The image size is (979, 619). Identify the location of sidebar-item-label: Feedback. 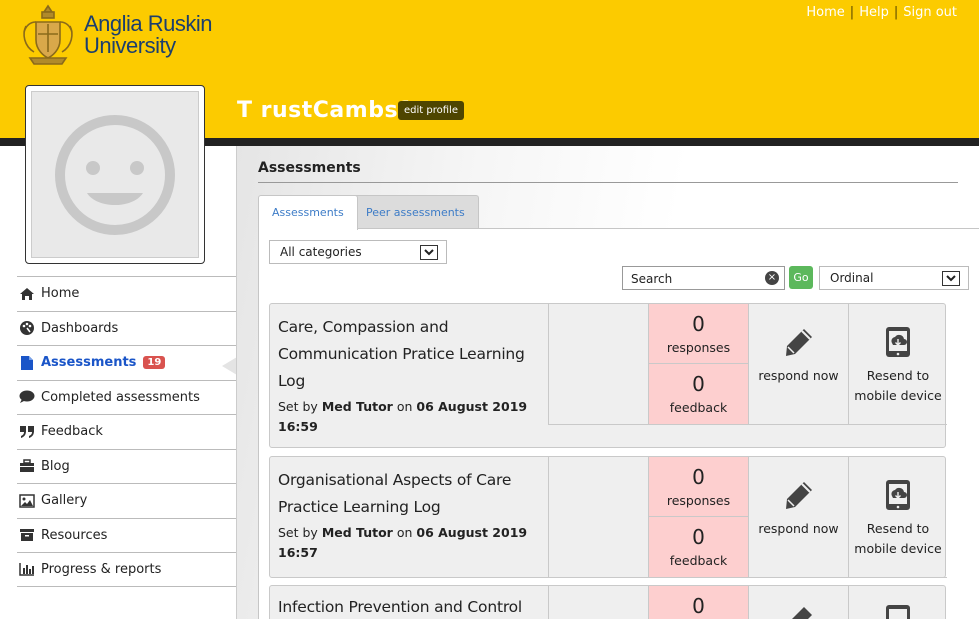
(72, 432).